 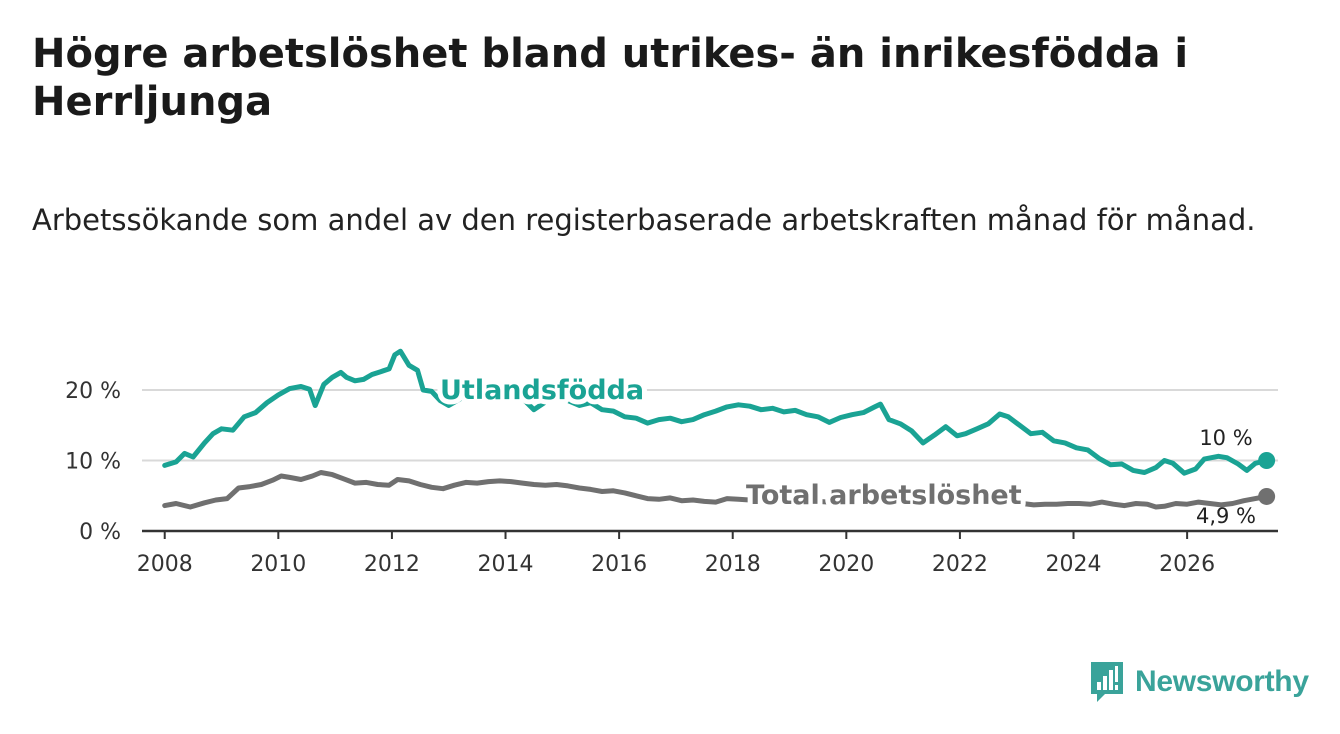 What do you see at coordinates (506, 564) in the screenshot?
I see `x-tick-label: 2014` at bounding box center [506, 564].